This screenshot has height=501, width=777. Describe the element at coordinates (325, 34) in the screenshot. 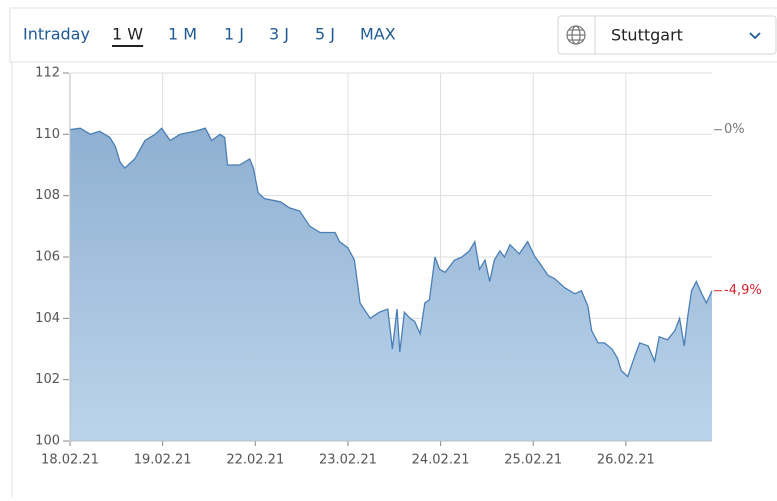

I see `tab: 5 J` at that location.